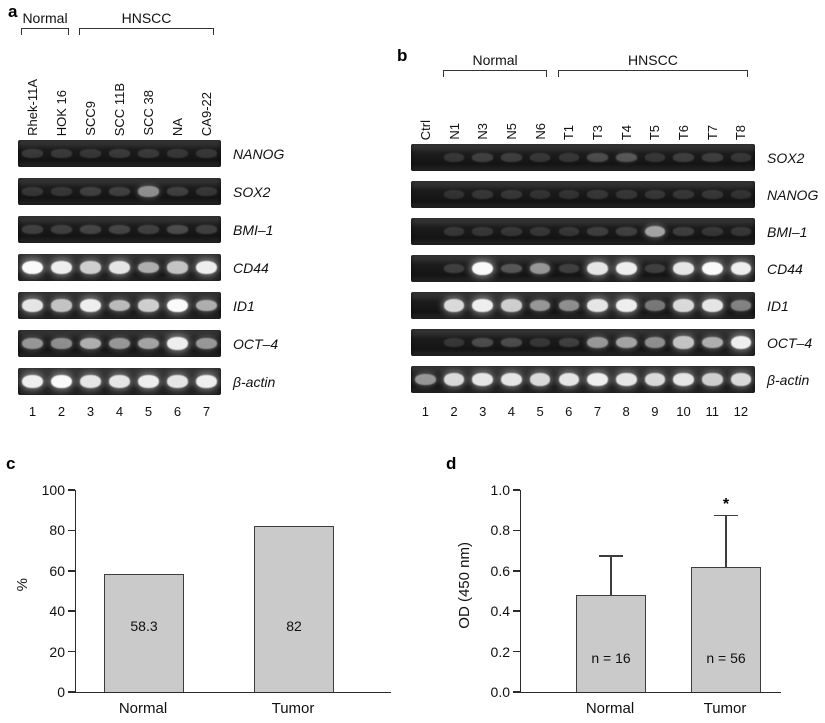 Image resolution: width=825 pixels, height=723 pixels. Describe the element at coordinates (684, 132) in the screenshot. I see `lane-label-text: T6` at that location.